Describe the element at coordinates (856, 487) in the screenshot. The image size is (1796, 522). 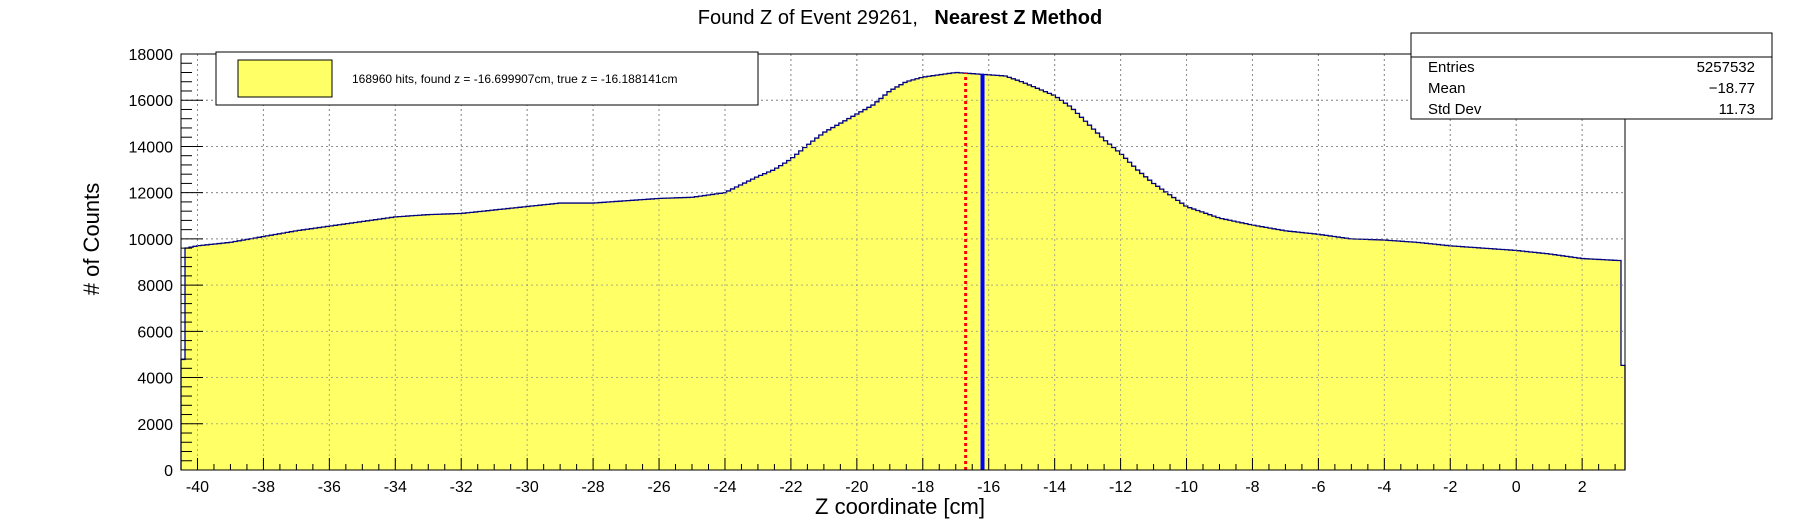
I see `x-tick-label: -20` at that location.